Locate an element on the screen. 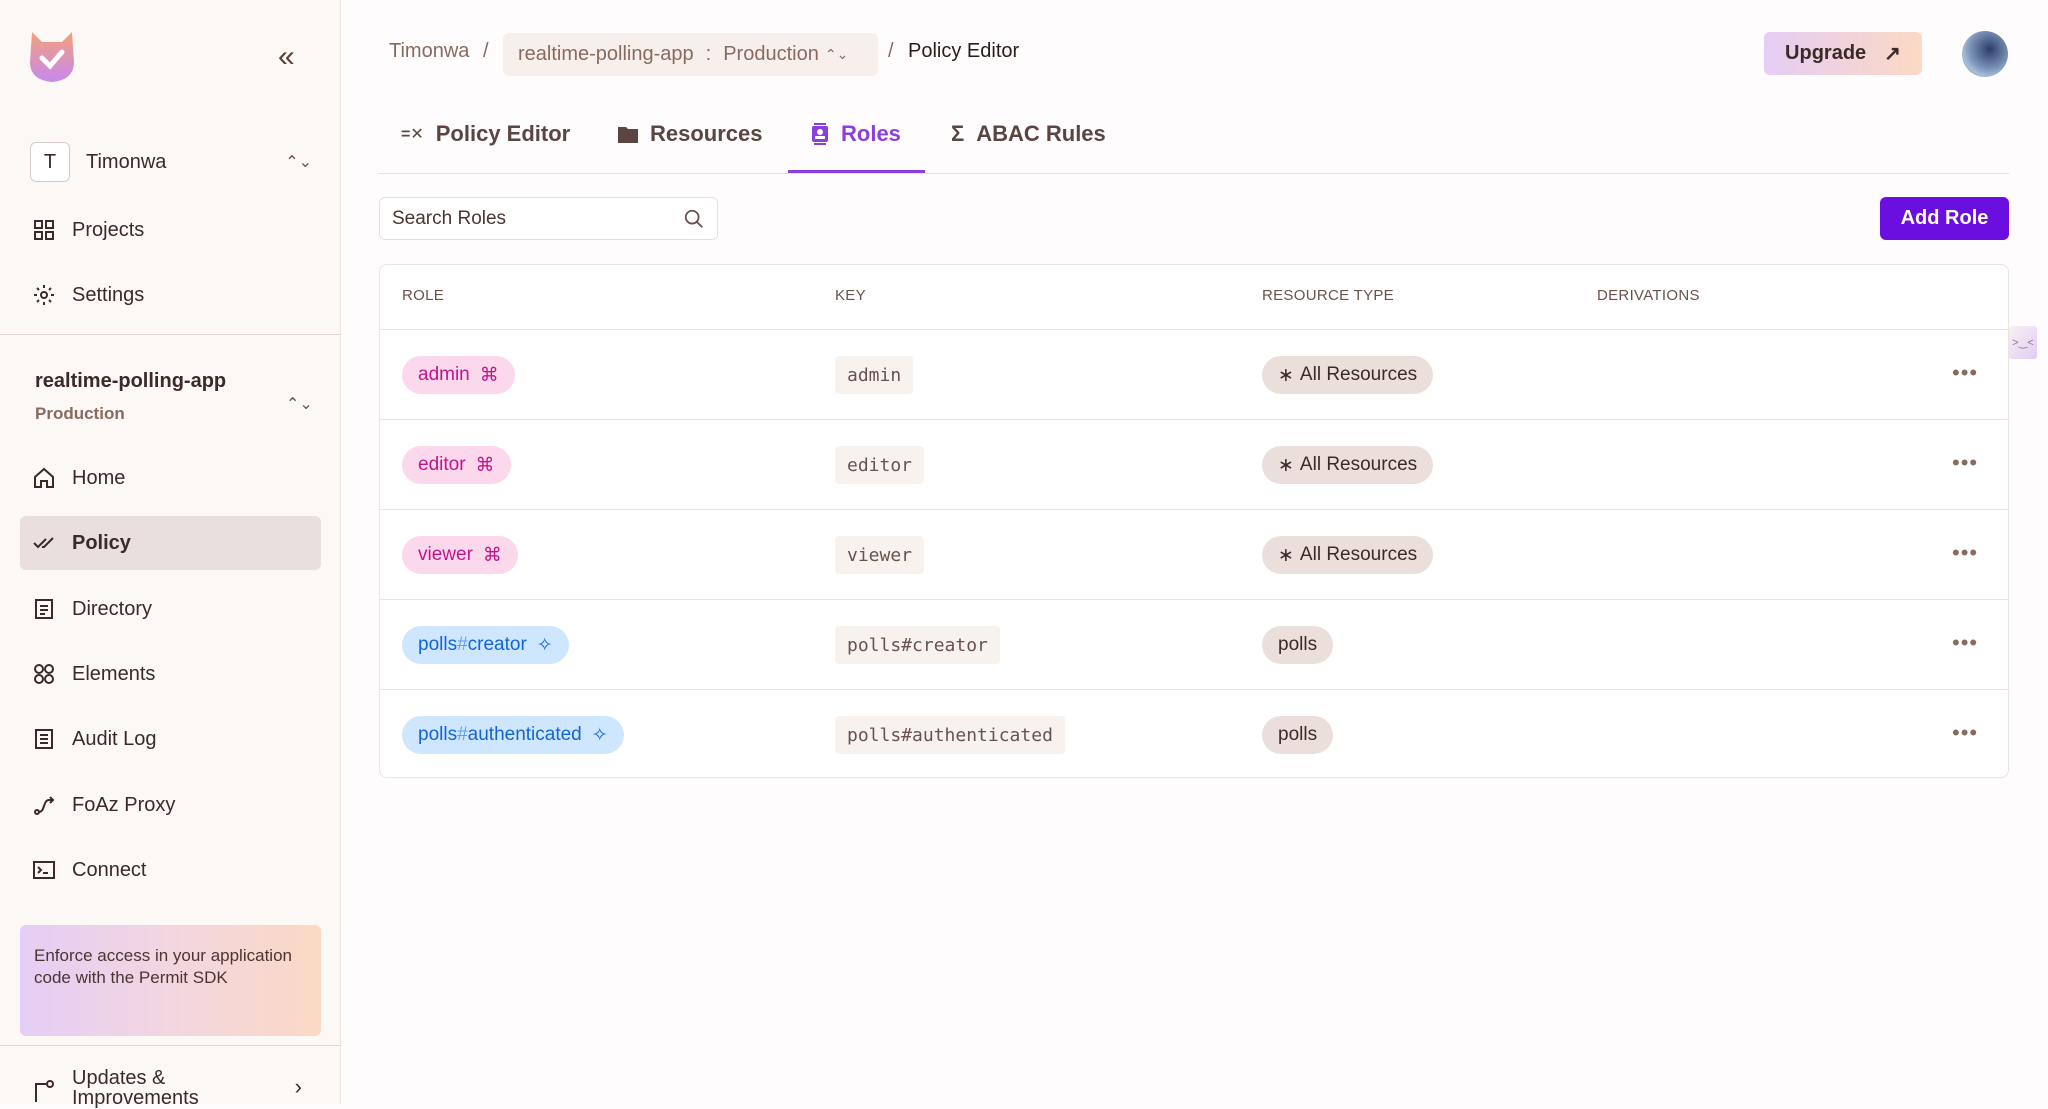 The height and width of the screenshot is (1109, 2048). sidebar-item-updates: Updates & Improvements › is located at coordinates (167, 1088).